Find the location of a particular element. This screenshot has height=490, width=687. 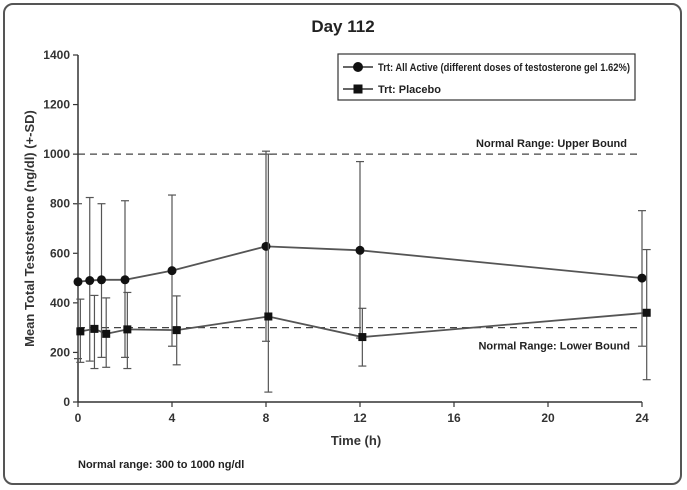

legend-marker-placebo is located at coordinates (358, 89).